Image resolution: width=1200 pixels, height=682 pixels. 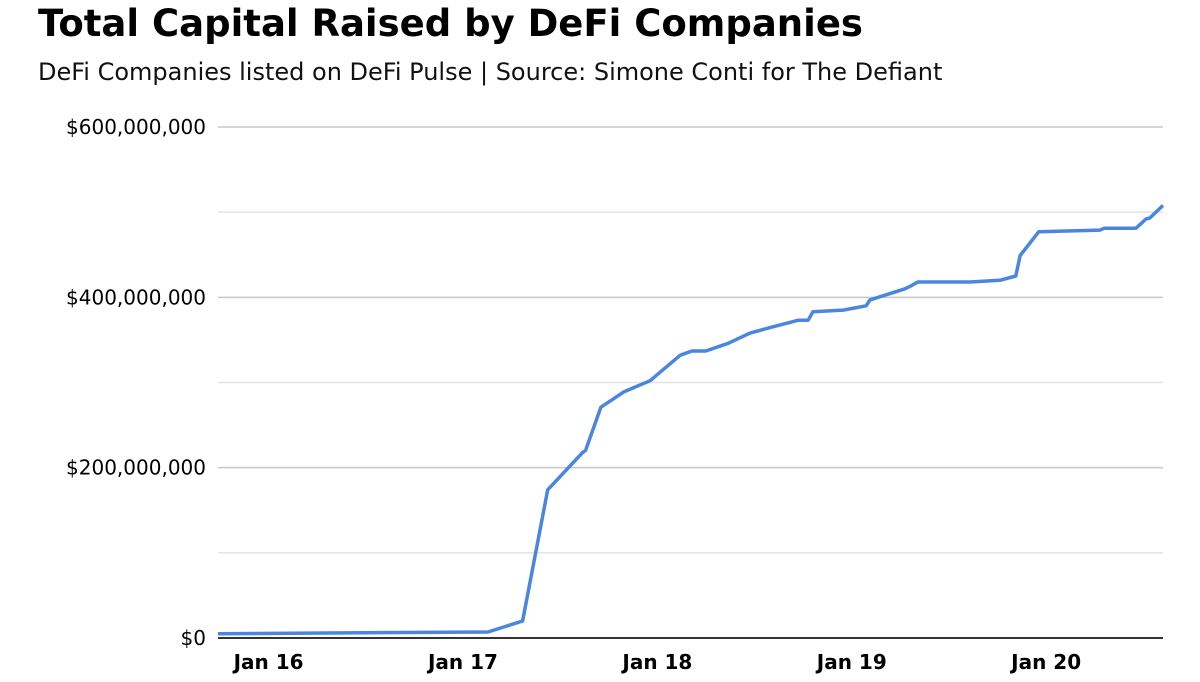 I want to click on y-tick-label: $400,000,000, so click(x=136, y=297).